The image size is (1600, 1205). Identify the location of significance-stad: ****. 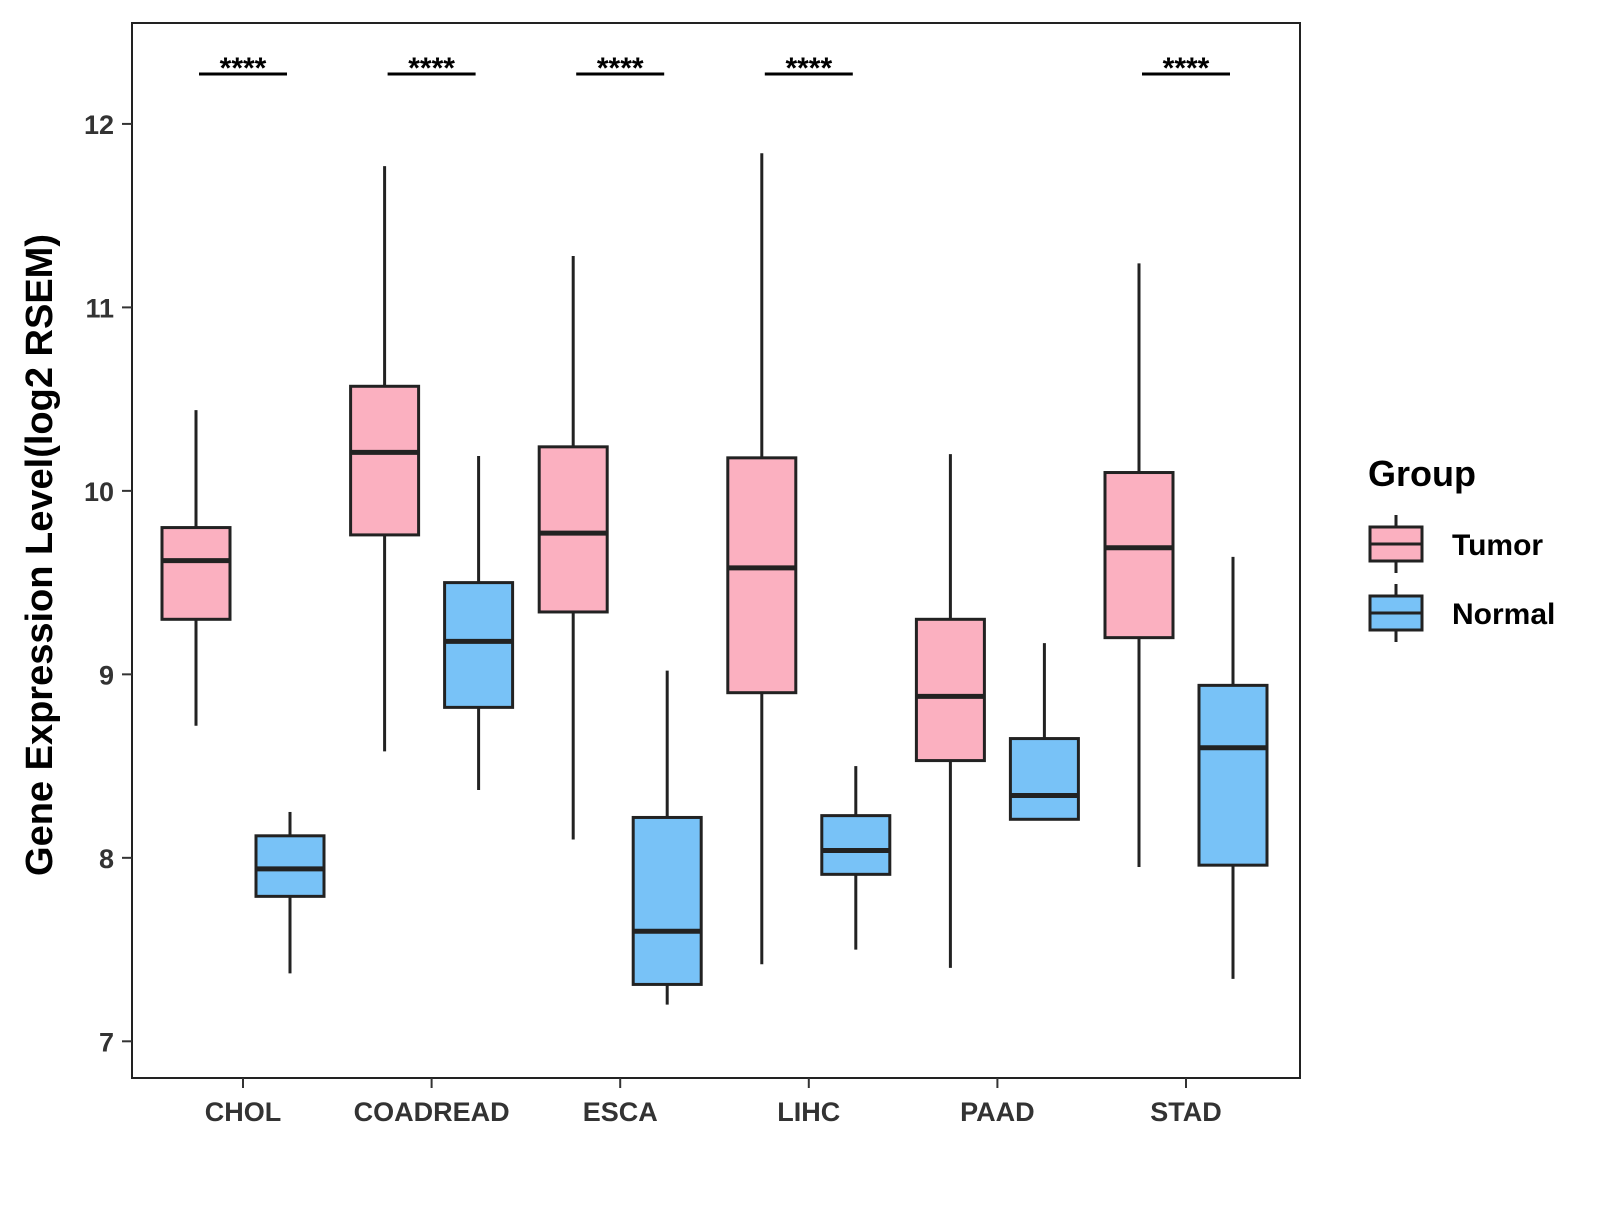
(1186, 68).